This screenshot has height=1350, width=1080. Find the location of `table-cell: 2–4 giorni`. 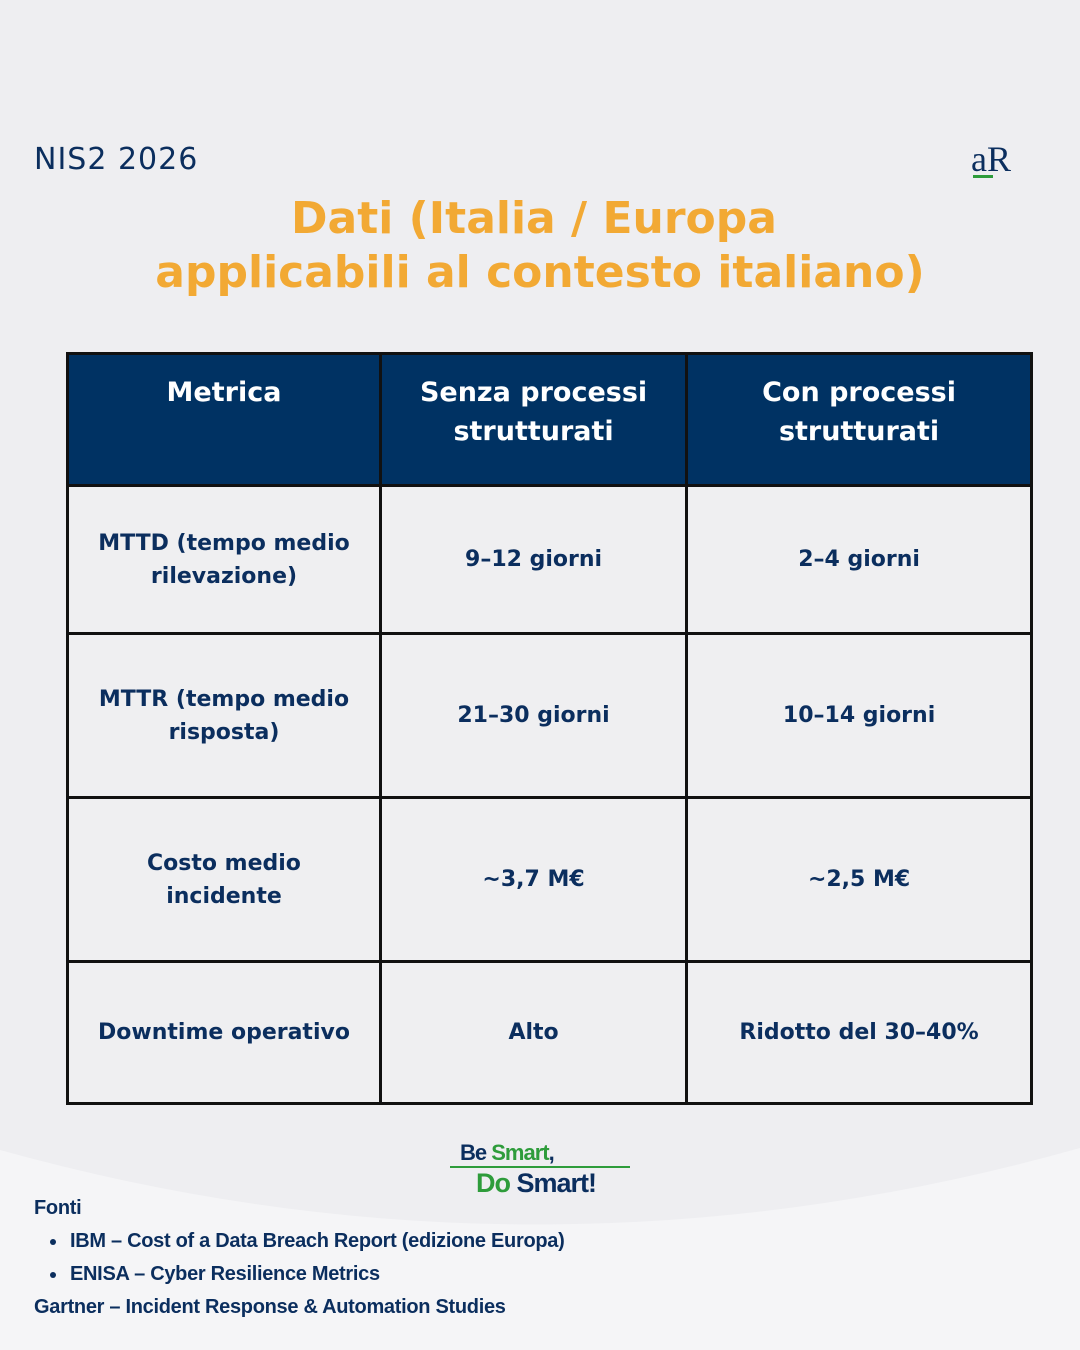

table-cell: 2–4 giorni is located at coordinates (859, 559).